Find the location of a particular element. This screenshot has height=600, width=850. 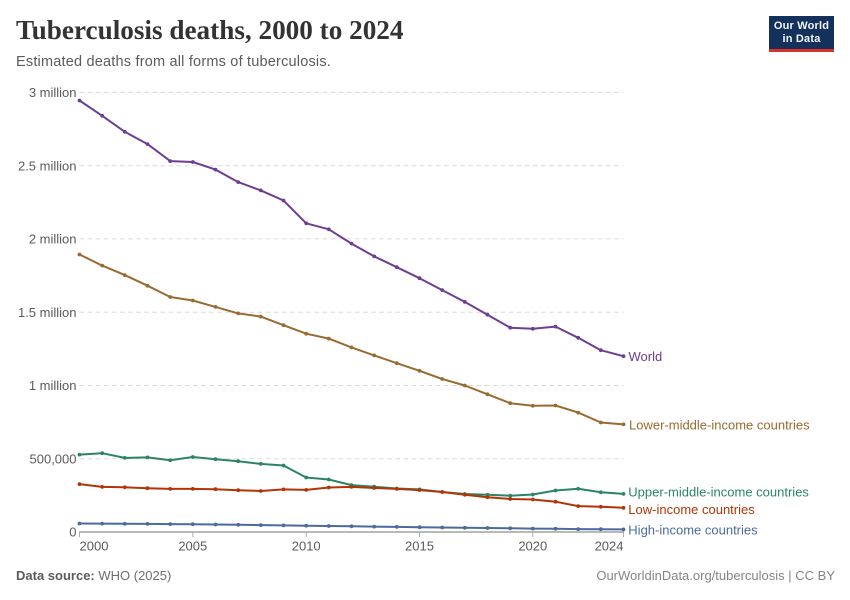

svg-text: Upper-middle-income countries is located at coordinates (718, 491).